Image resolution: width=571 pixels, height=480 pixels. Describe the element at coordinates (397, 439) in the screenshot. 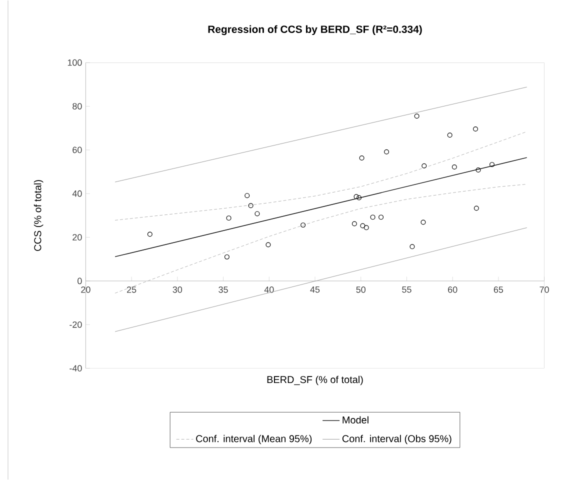

I see `legend-label: Conf. interval (Obs 95%)` at that location.